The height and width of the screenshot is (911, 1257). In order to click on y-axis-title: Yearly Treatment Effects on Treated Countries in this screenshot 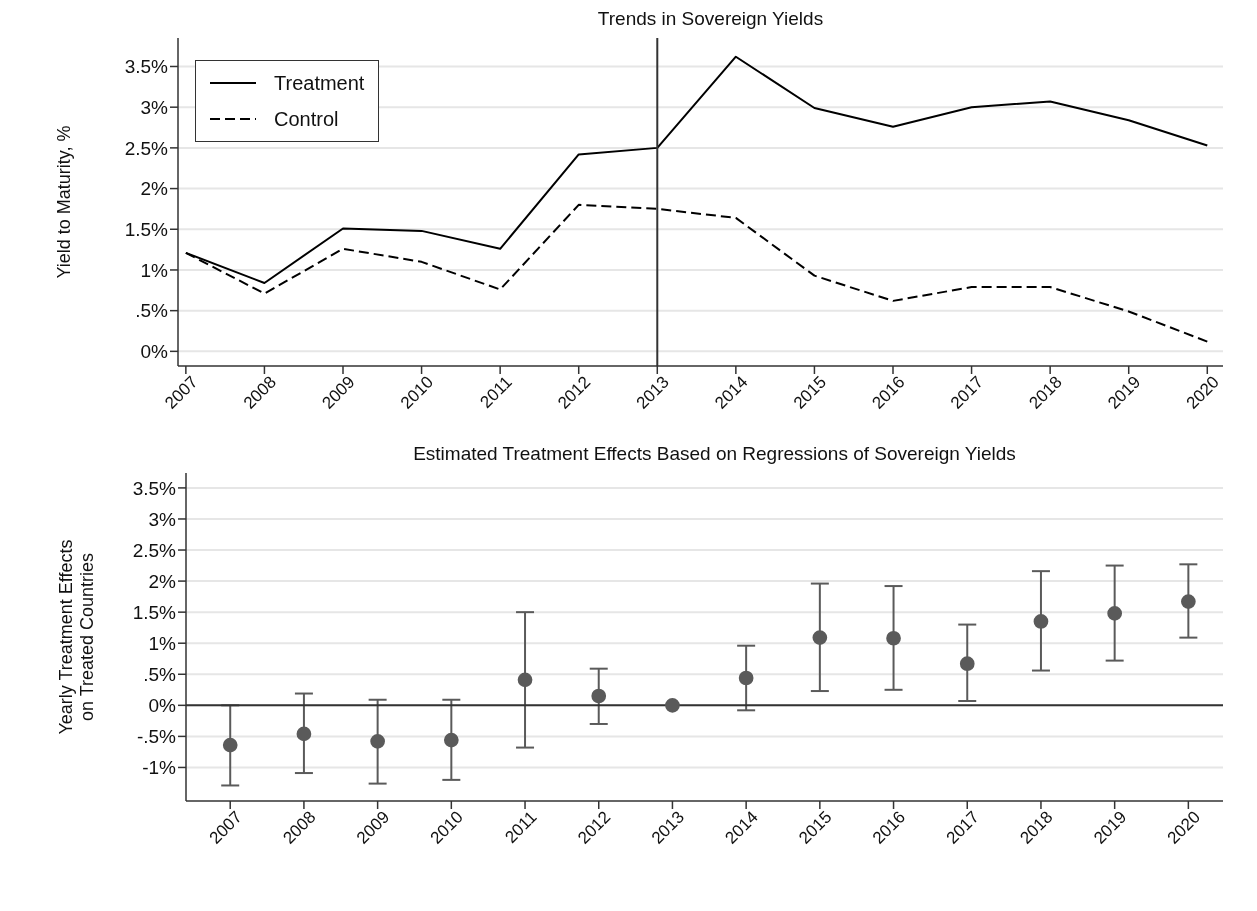, I will do `click(76, 637)`.